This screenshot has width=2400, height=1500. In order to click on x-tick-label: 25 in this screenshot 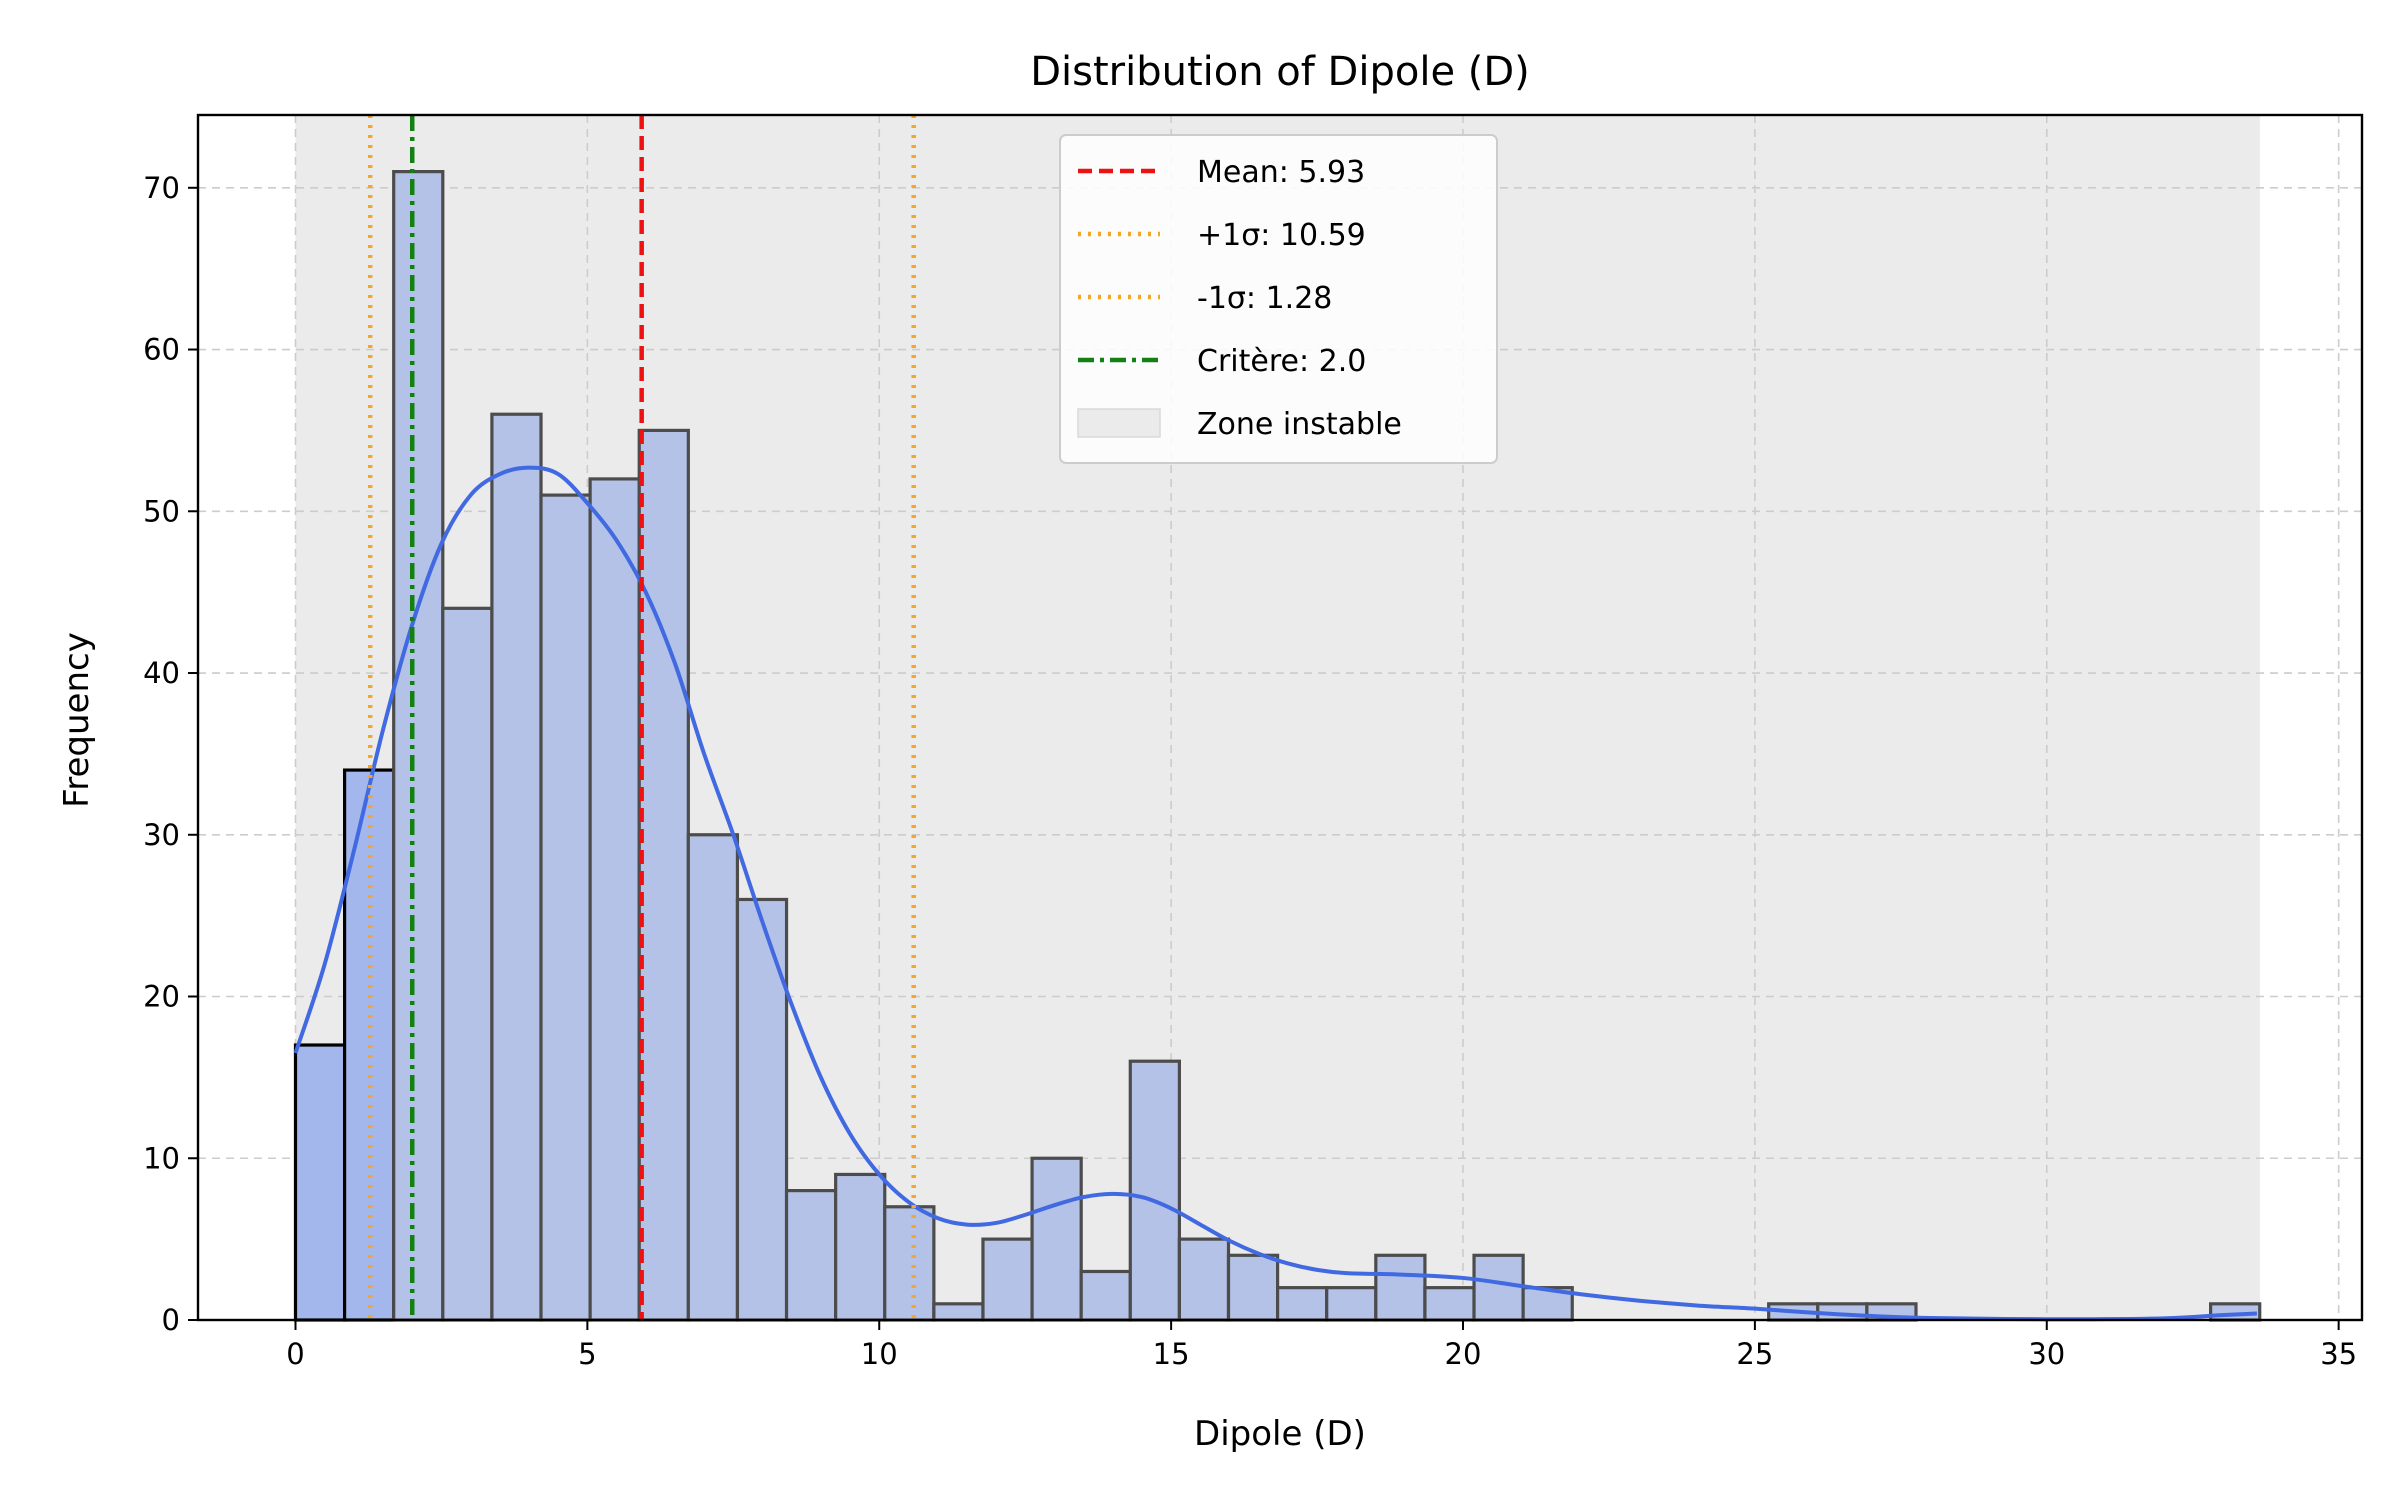, I will do `click(1754, 1354)`.